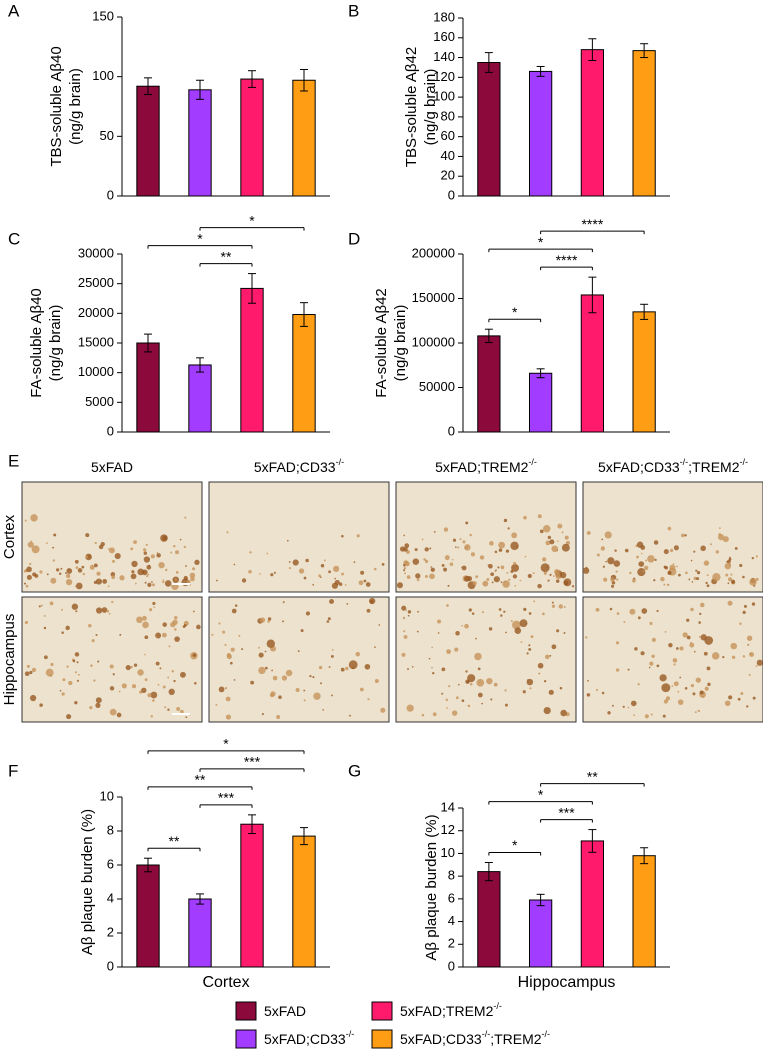 This screenshot has width=763, height=1050. Describe the element at coordinates (411, 107) in the screenshot. I see `y-axis-label: TBS-soluble Aβ42` at that location.